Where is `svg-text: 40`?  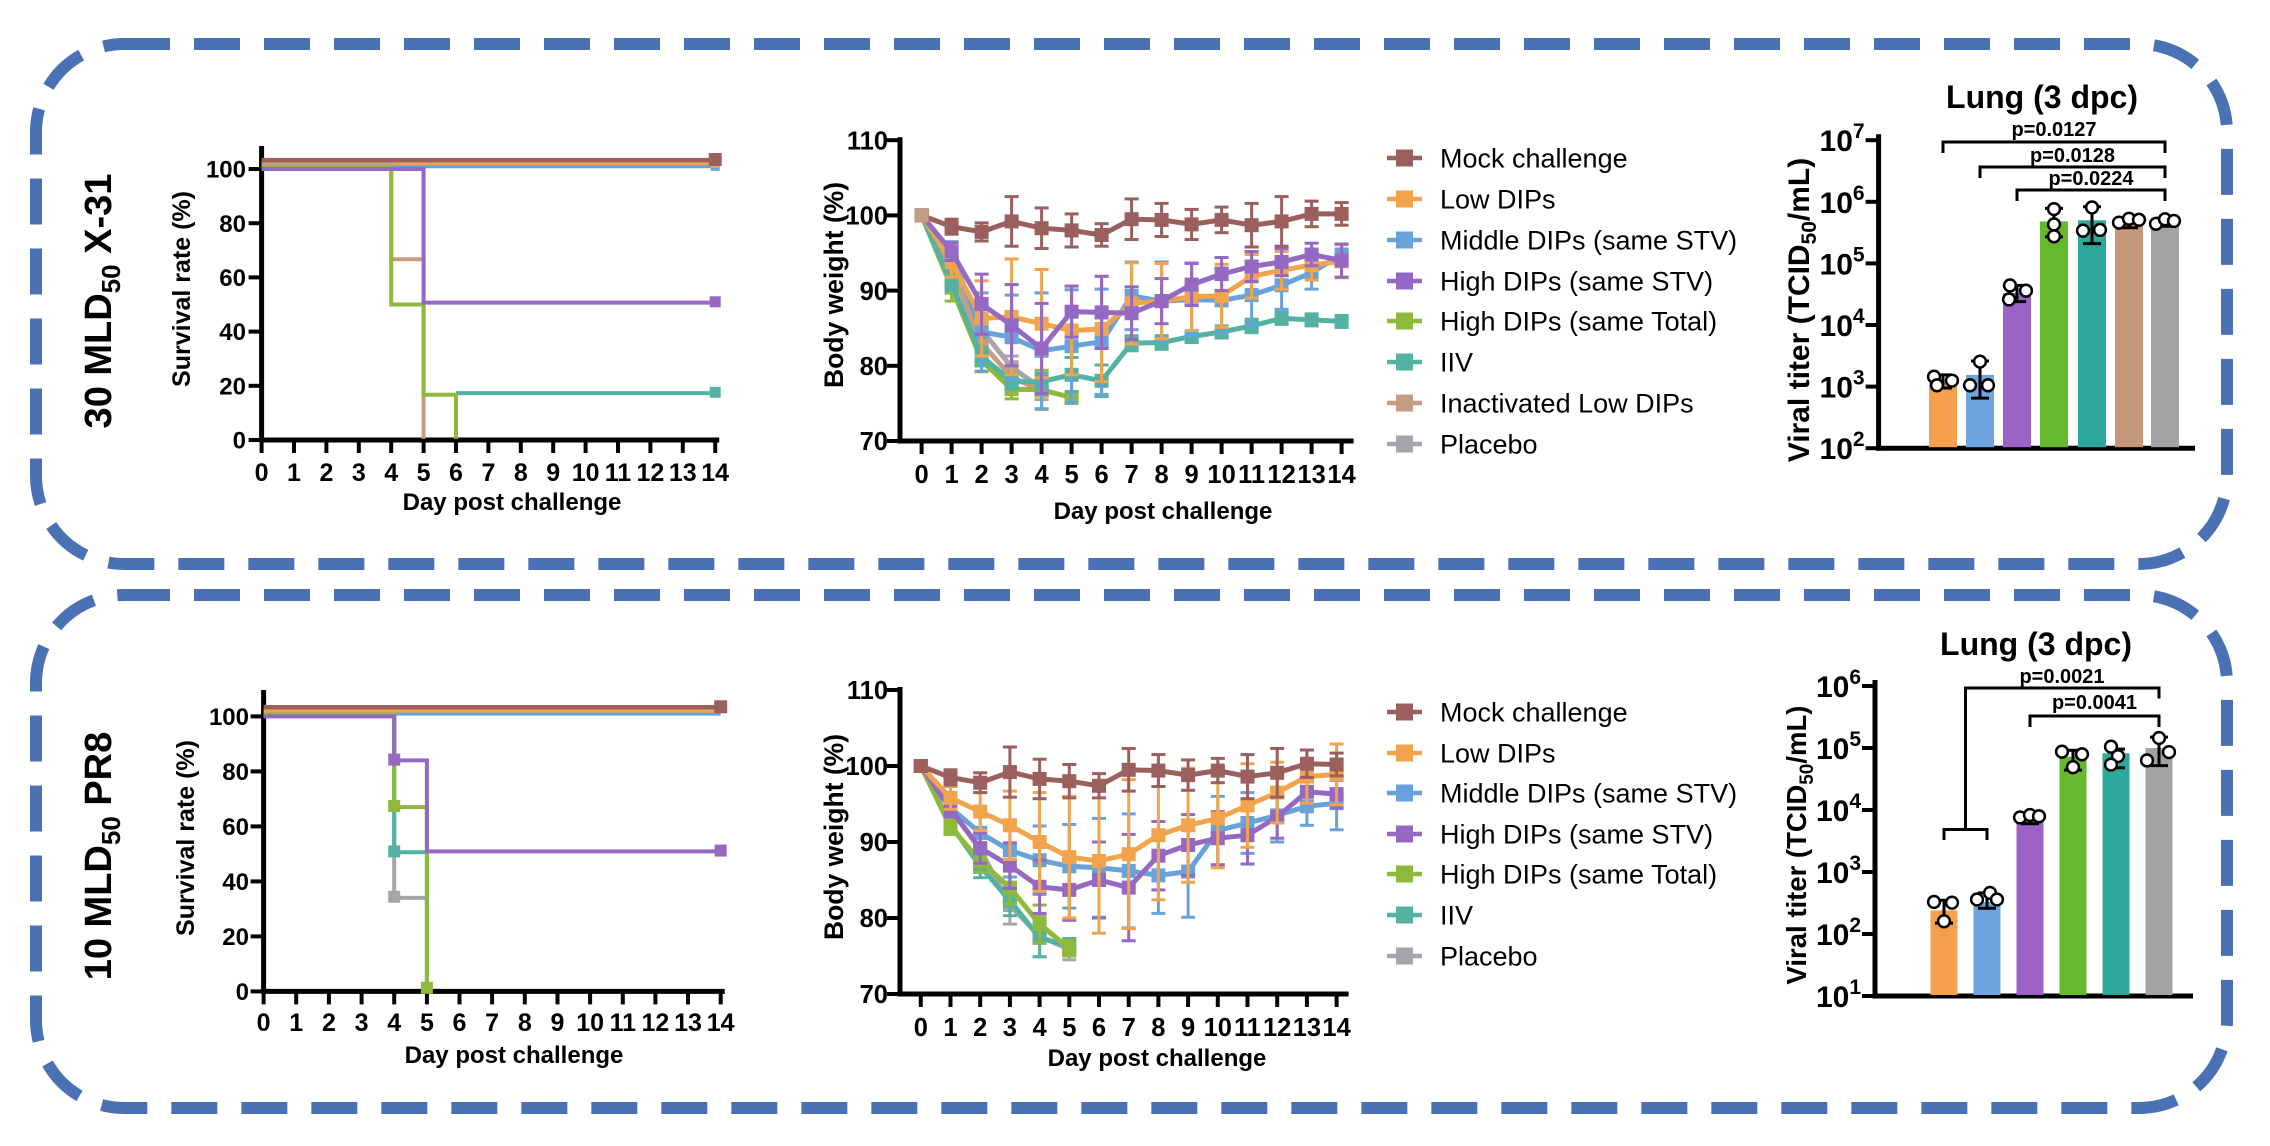
svg-text: 40 is located at coordinates (235, 882).